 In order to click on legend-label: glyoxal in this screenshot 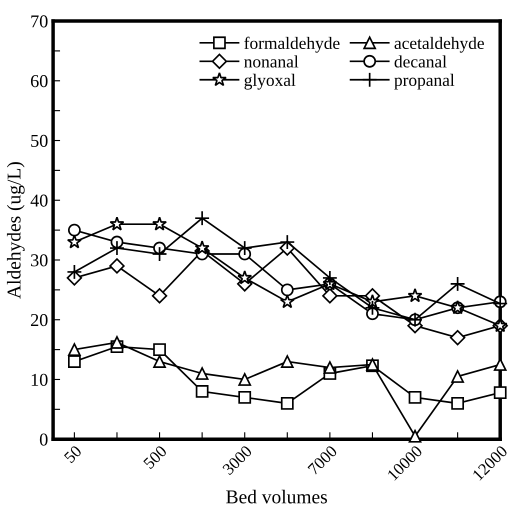, I will do `click(270, 82)`.